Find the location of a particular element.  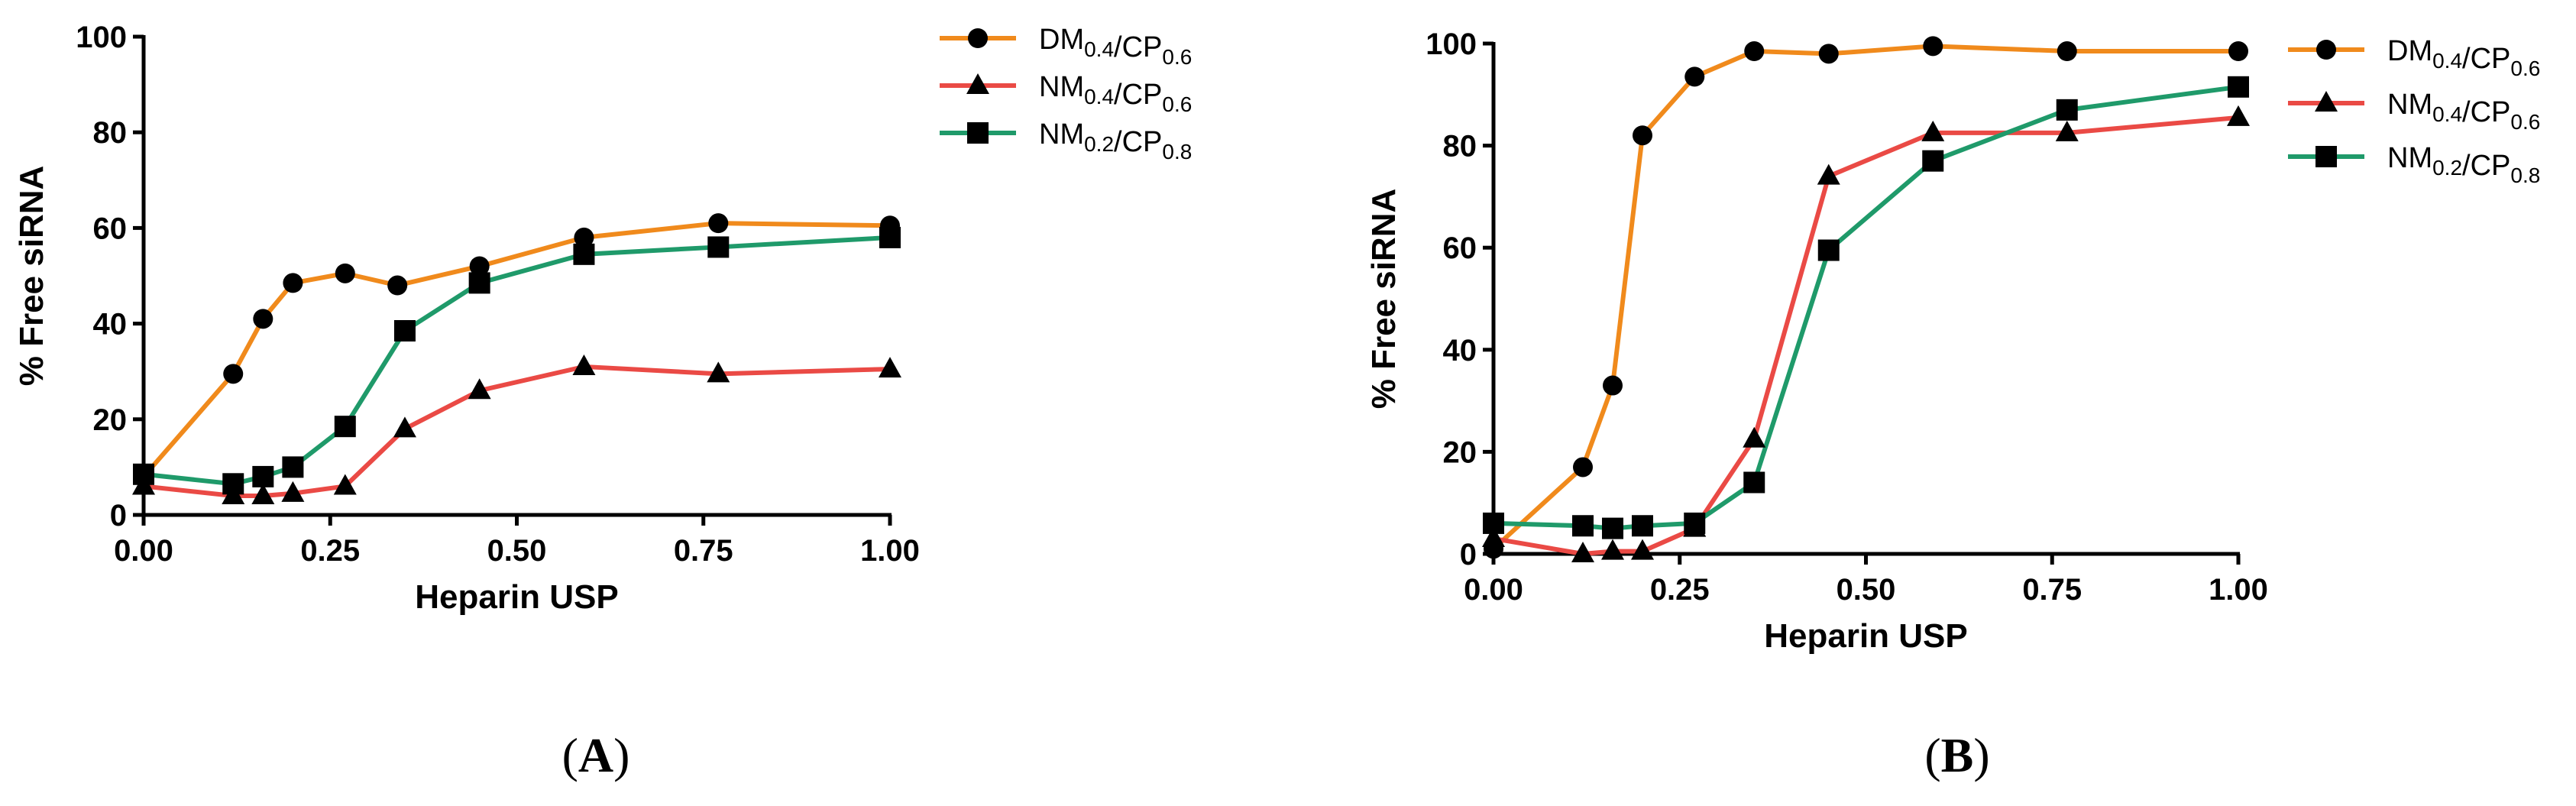

panel-a-series-line-triangle is located at coordinates (517, 431).